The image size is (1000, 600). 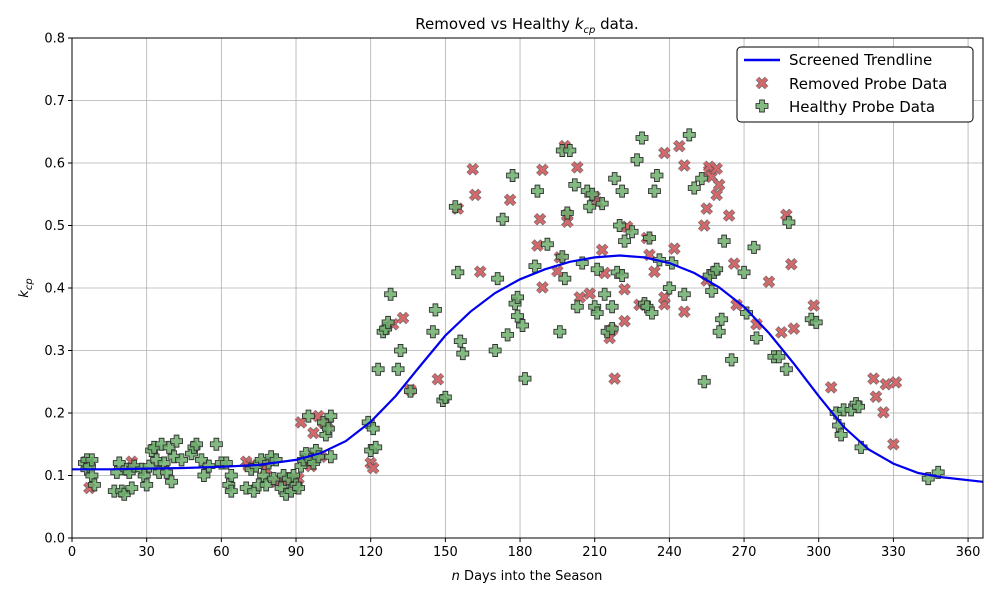 What do you see at coordinates (968, 552) in the screenshot?
I see `x-tick-label: 360` at bounding box center [968, 552].